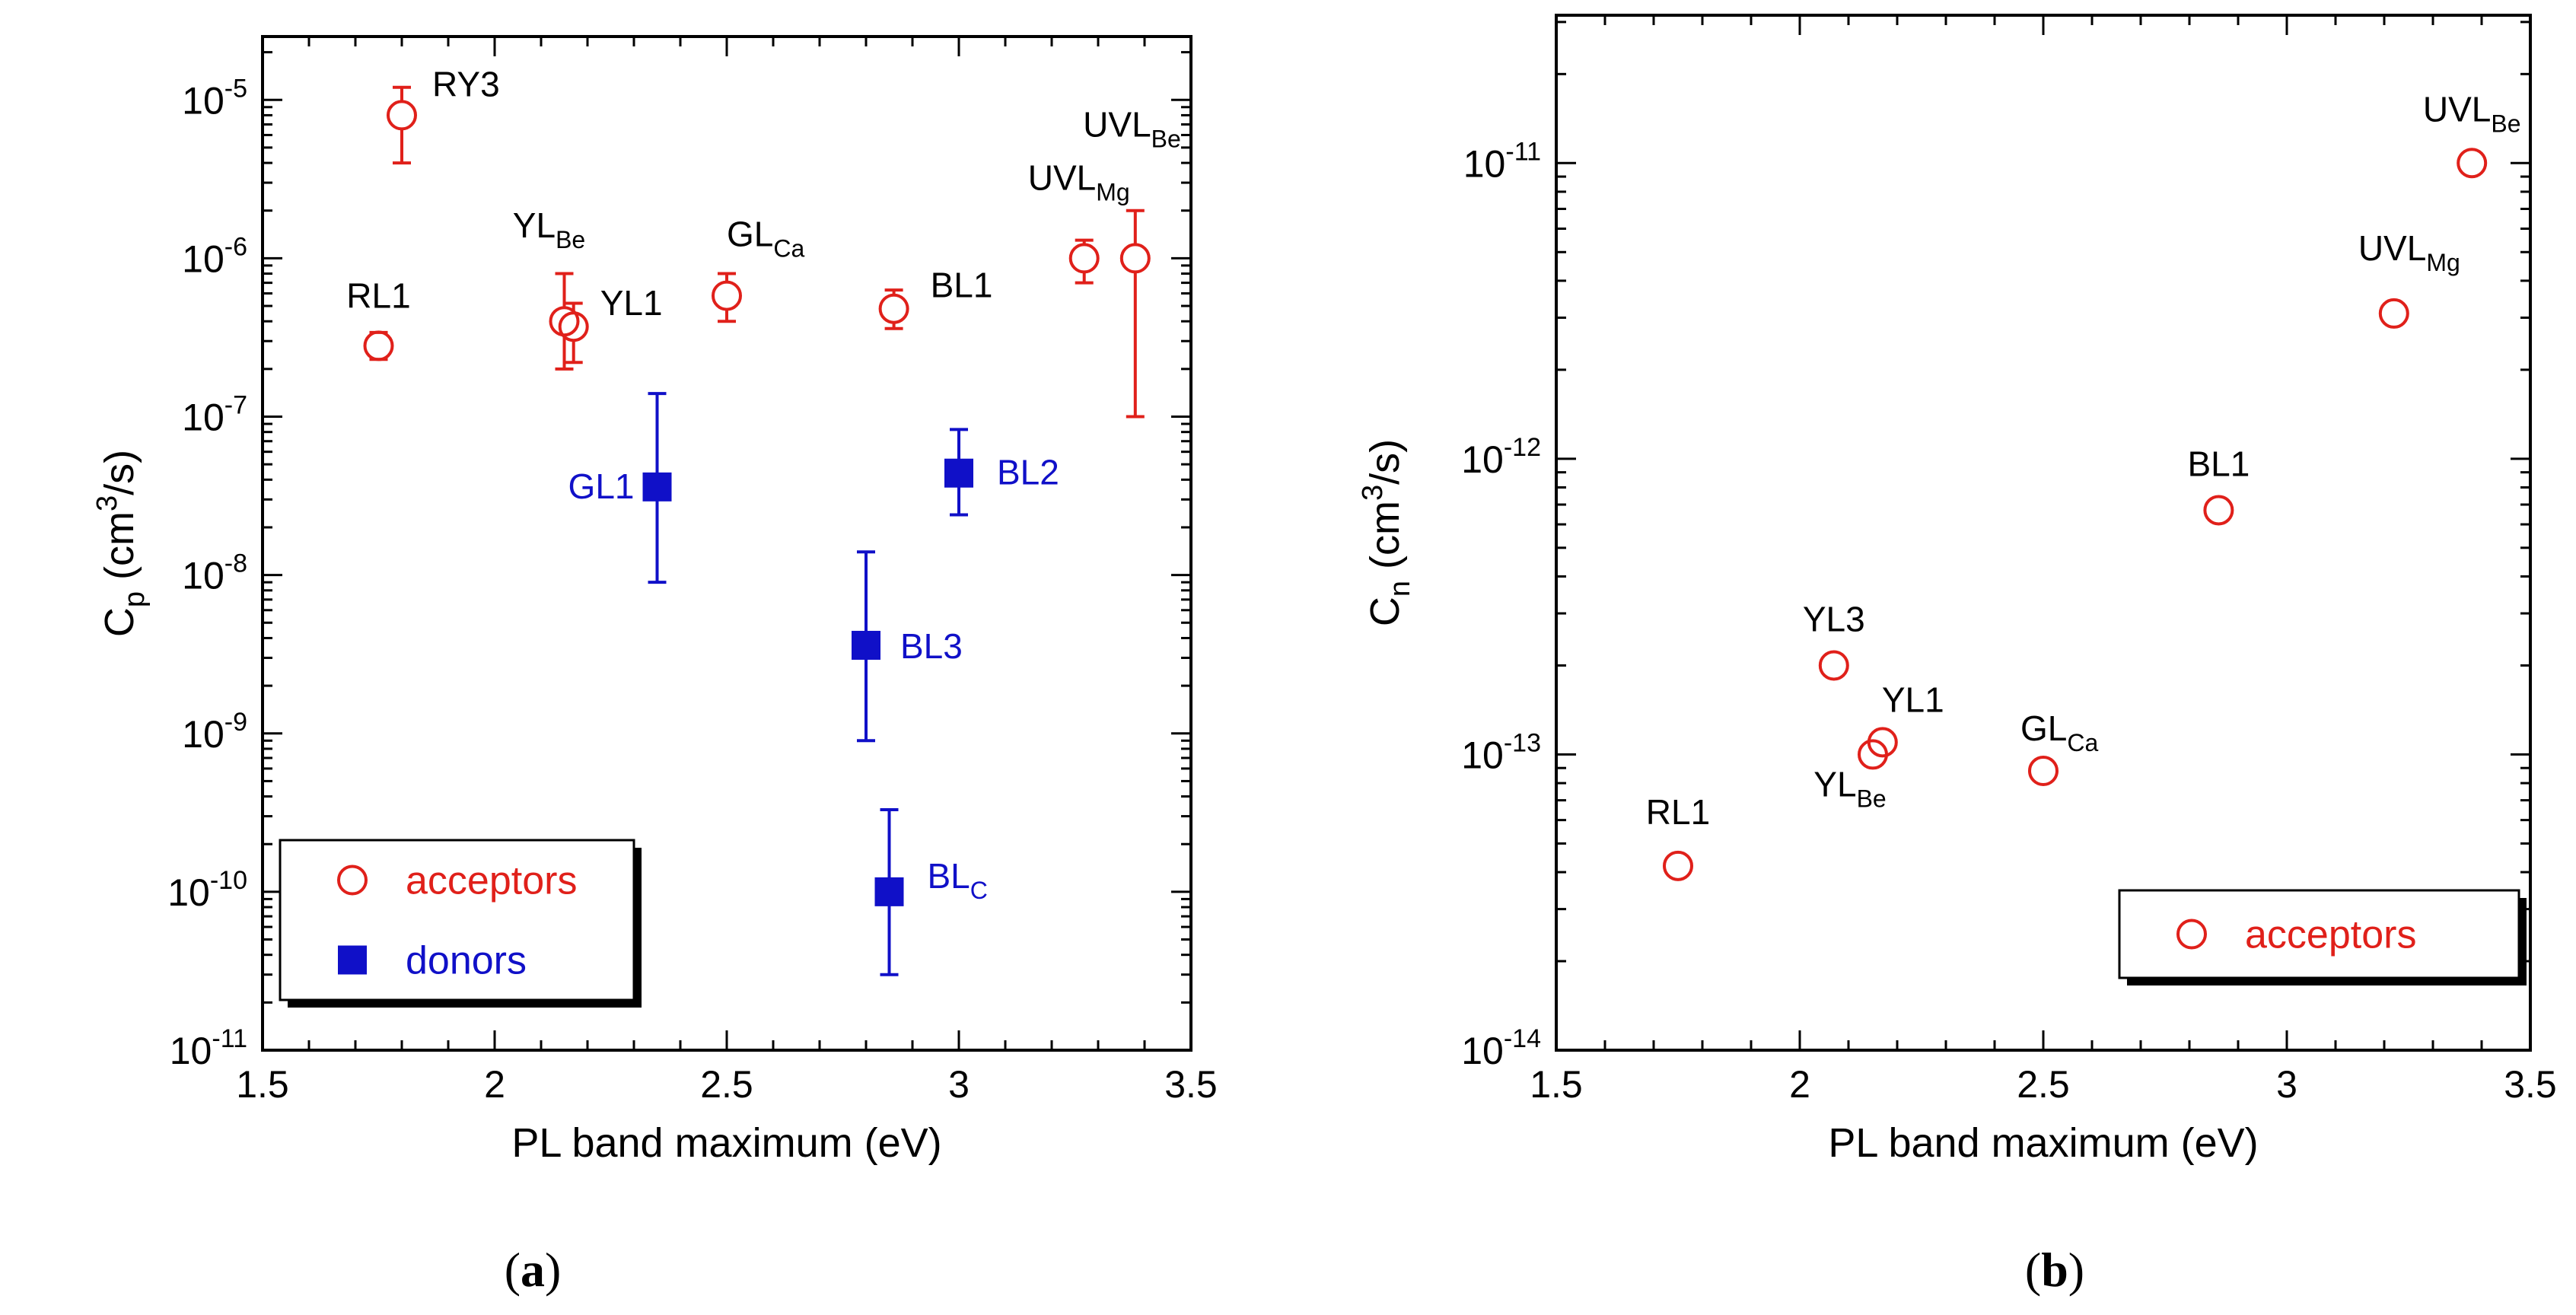  I want to click on point-label-main: RY3, so click(466, 83).